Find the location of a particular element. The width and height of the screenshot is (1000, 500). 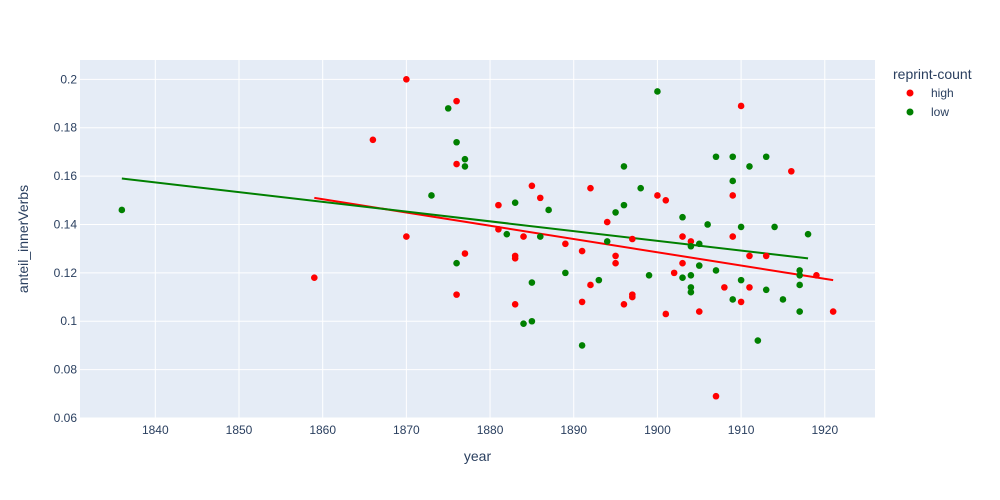

legend-item-high: high is located at coordinates (930, 93).